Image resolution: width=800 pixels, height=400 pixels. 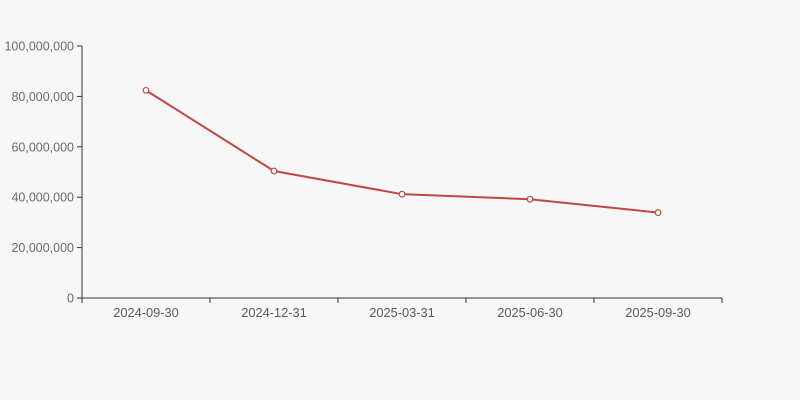 What do you see at coordinates (401, 312) in the screenshot?
I see `x-tick-label: 2025-03-31` at bounding box center [401, 312].